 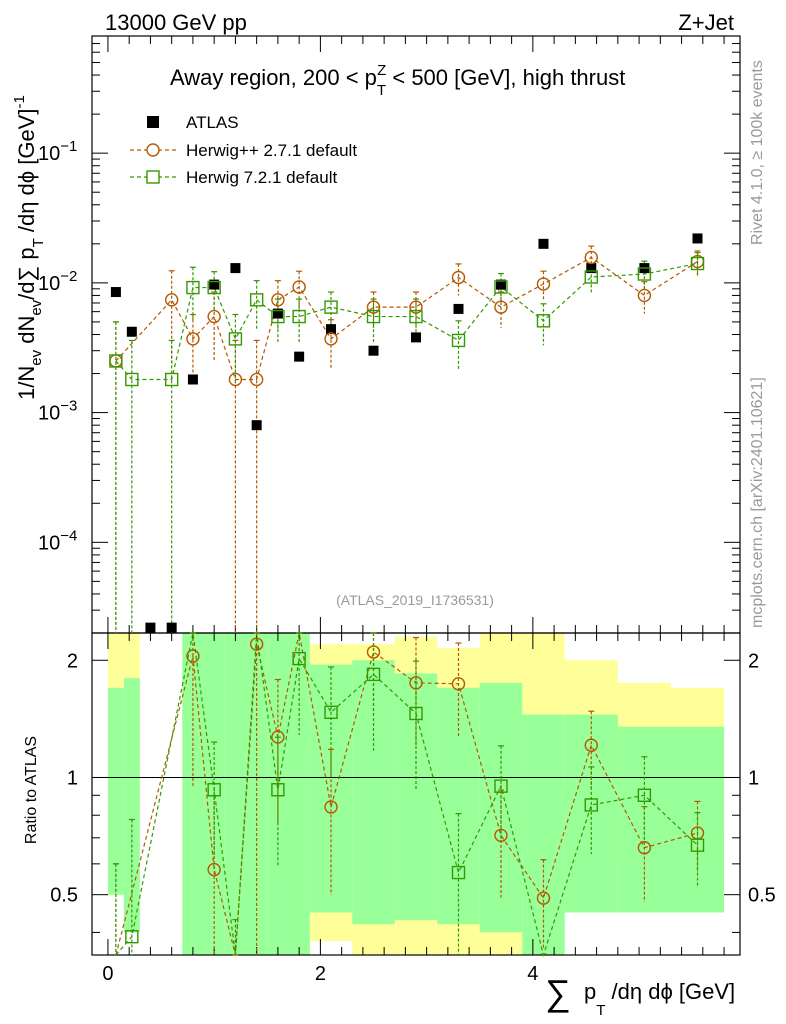 I want to click on legend-herwigpp-marker, so click(x=153, y=150).